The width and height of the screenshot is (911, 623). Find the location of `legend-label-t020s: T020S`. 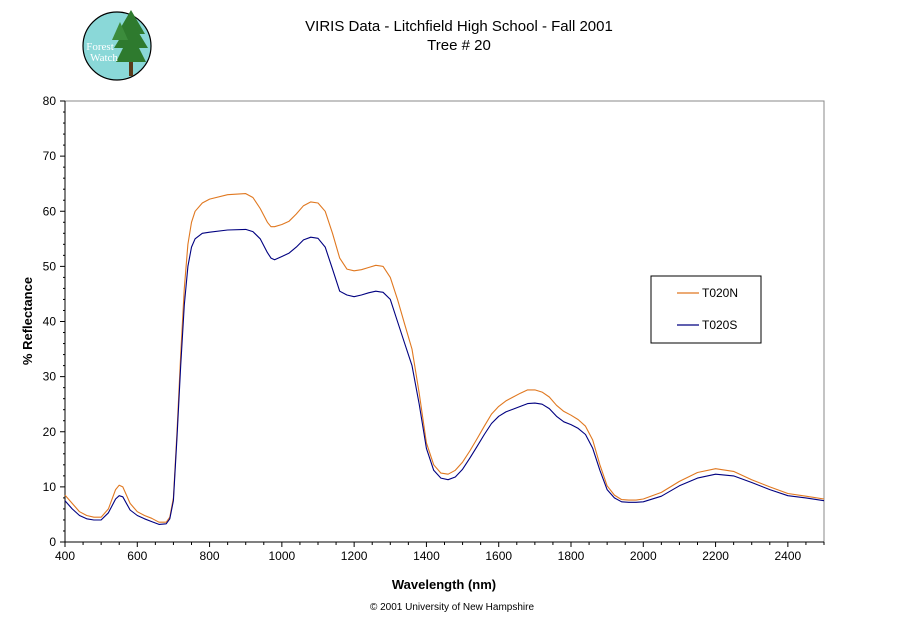

legend-label-t020s: T020S is located at coordinates (719, 325).